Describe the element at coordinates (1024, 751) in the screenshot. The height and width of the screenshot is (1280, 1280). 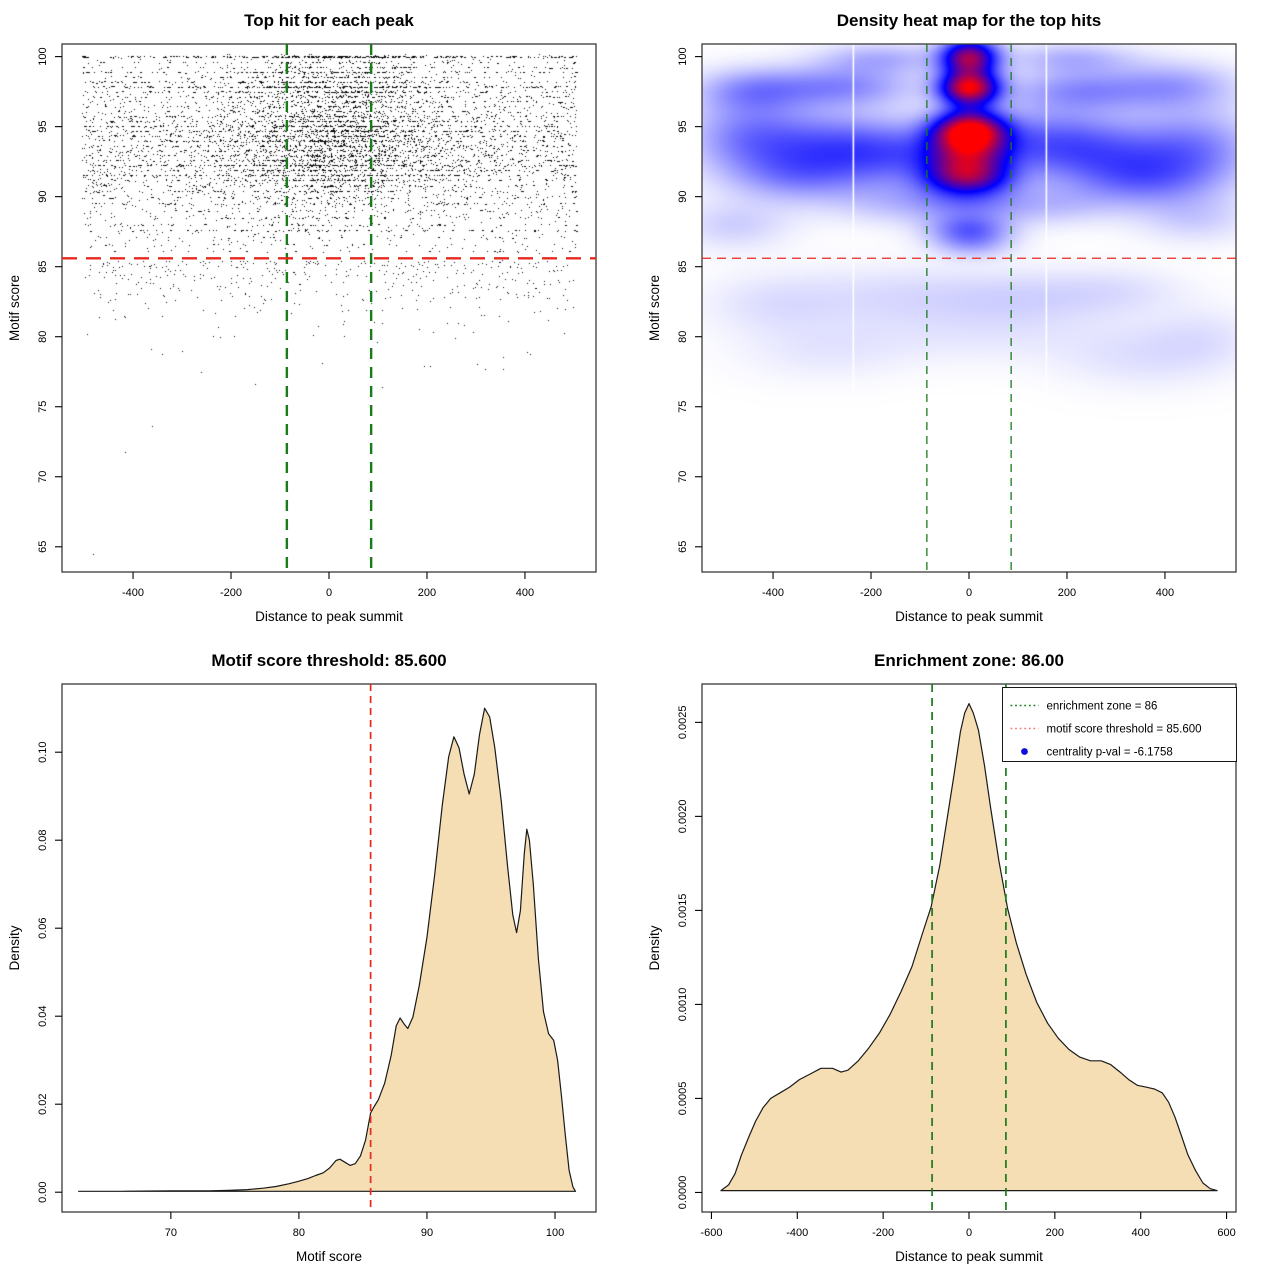
I see `legend-marker-dot` at that location.